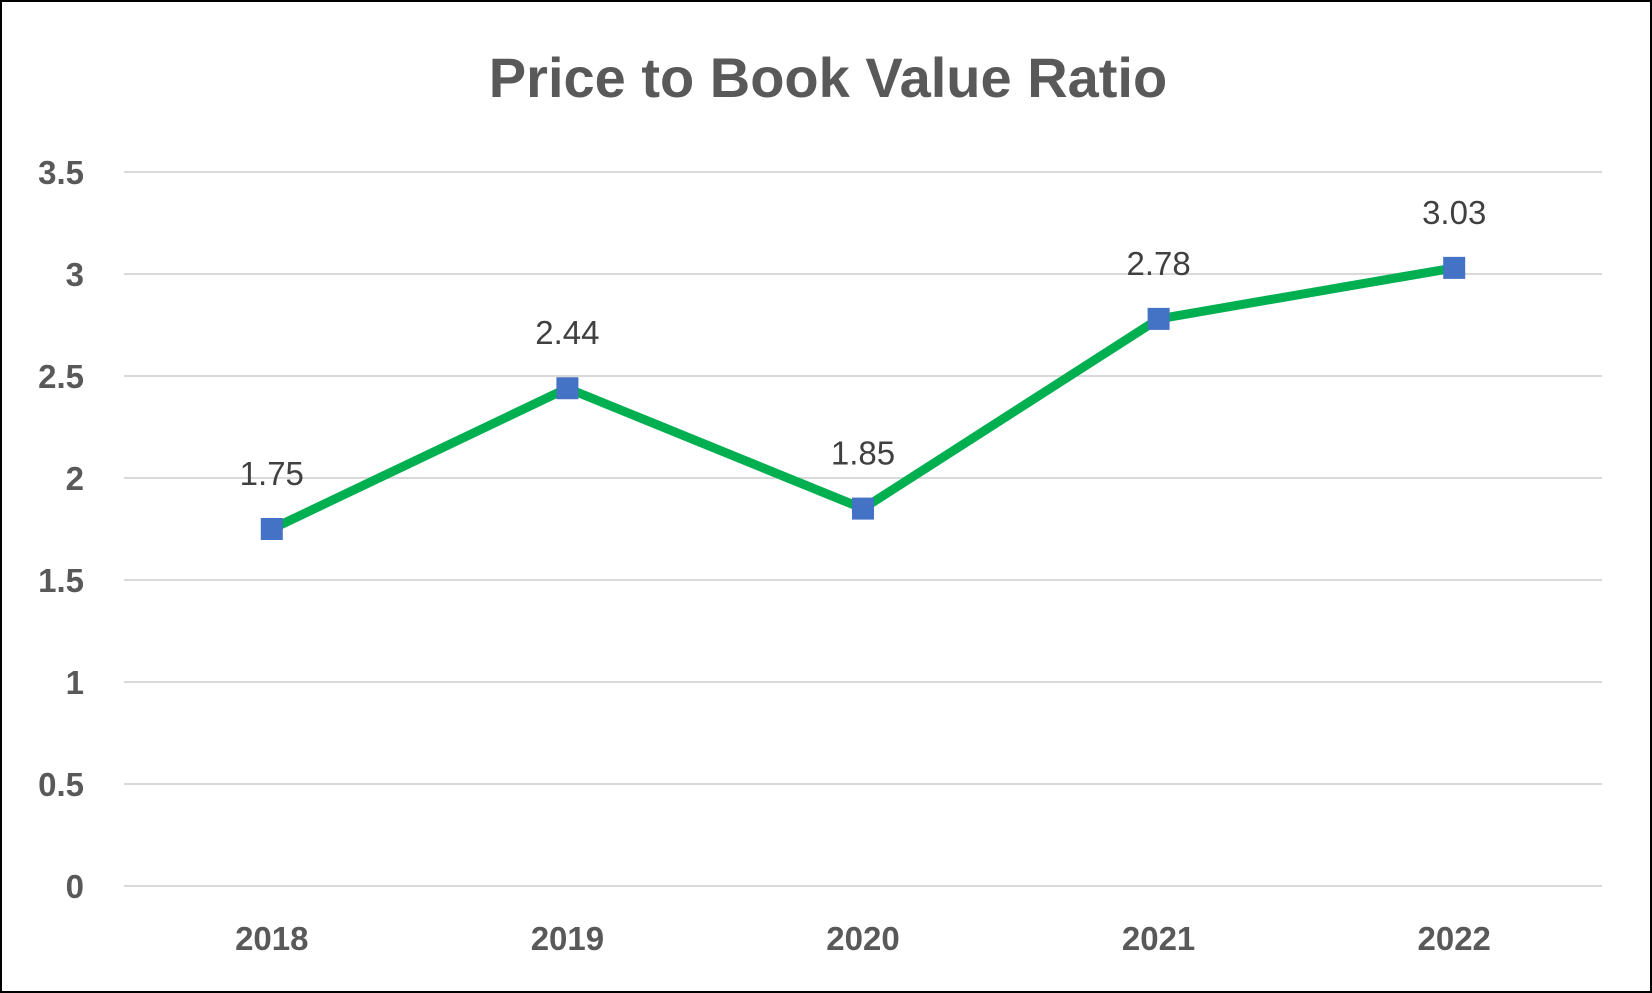 This screenshot has width=1652, height=993. What do you see at coordinates (75, 886) in the screenshot?
I see `y-tick-label: 0` at bounding box center [75, 886].